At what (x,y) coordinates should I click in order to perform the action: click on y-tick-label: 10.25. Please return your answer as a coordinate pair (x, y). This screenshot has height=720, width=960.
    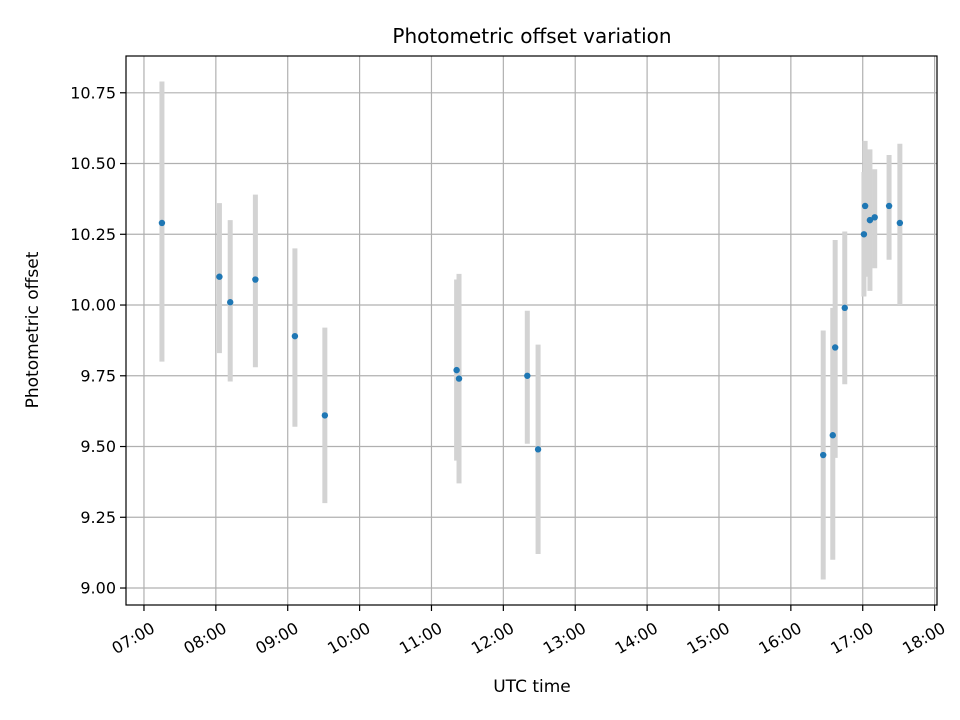
    Looking at the image, I should click on (93, 234).